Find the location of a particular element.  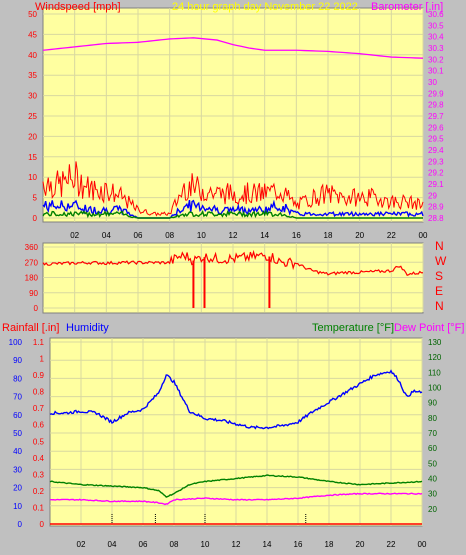

temperature-tick: 90 is located at coordinates (432, 403).